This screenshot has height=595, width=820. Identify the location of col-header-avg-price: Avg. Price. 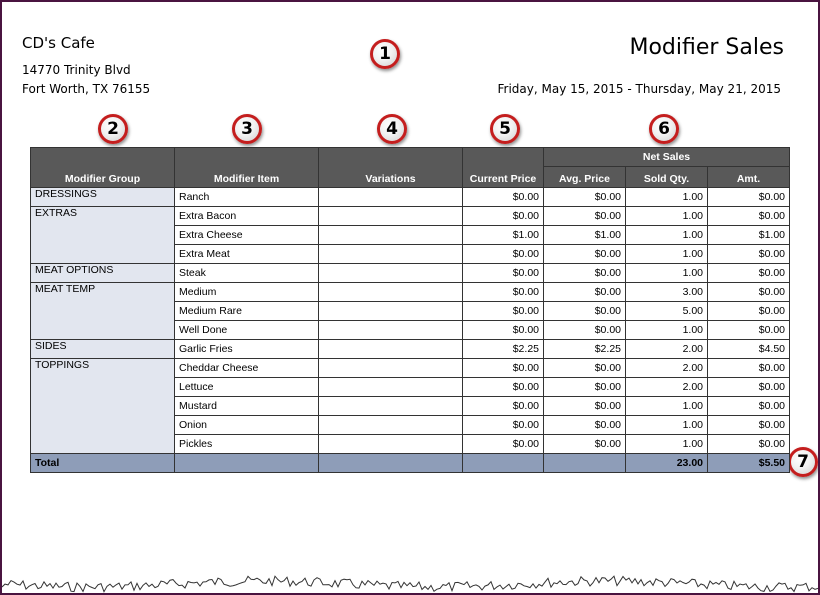
(584, 177).